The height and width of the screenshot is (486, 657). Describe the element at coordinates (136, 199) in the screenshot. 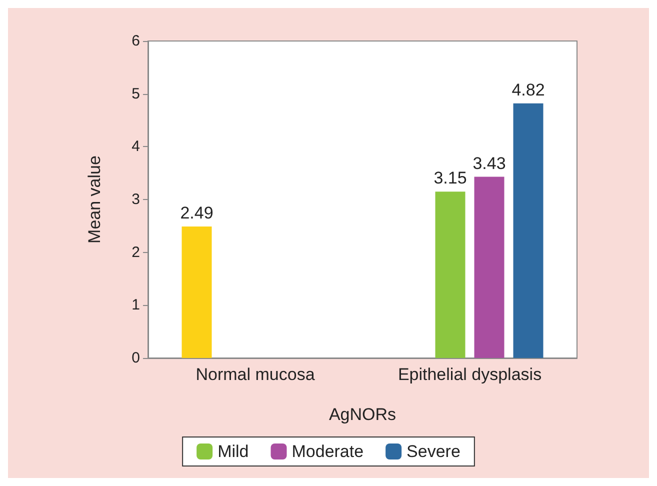

I see `y-tick-label: 3` at that location.